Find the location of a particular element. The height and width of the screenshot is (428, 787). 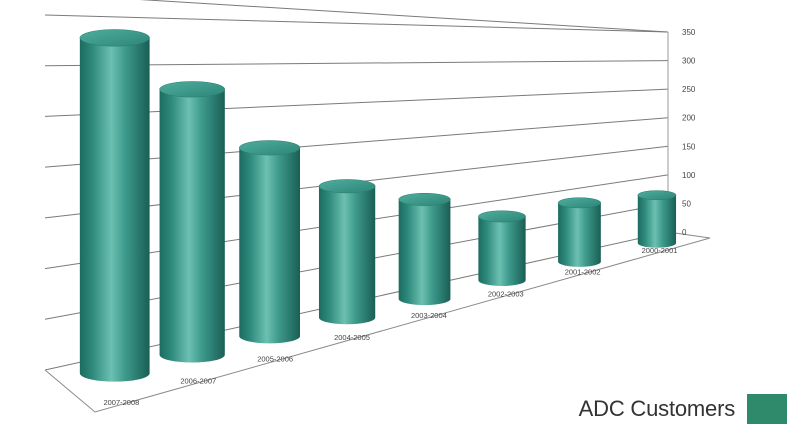

y-tick-label: 300 is located at coordinates (689, 61).